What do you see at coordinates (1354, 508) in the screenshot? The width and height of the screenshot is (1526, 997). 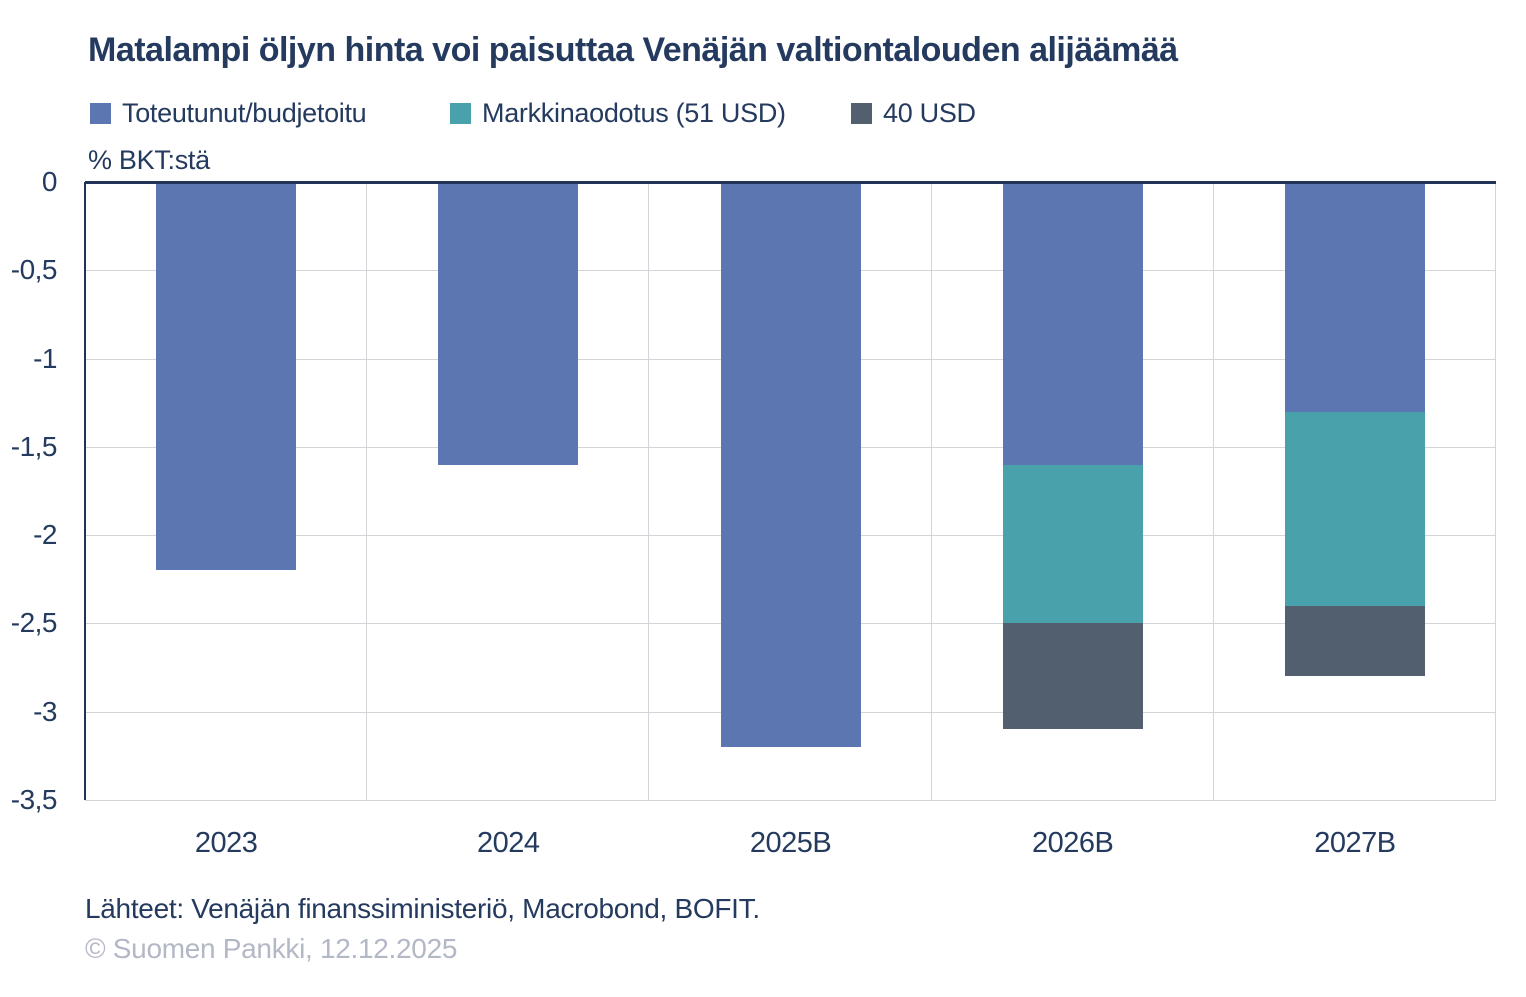 I see `bar-2027b-seg1` at bounding box center [1354, 508].